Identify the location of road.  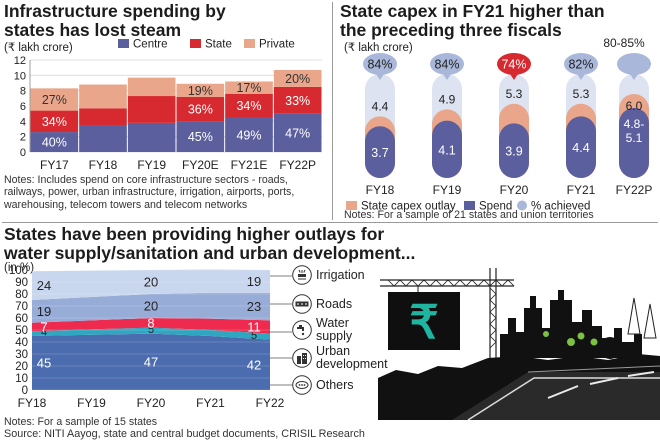
(556, 392).